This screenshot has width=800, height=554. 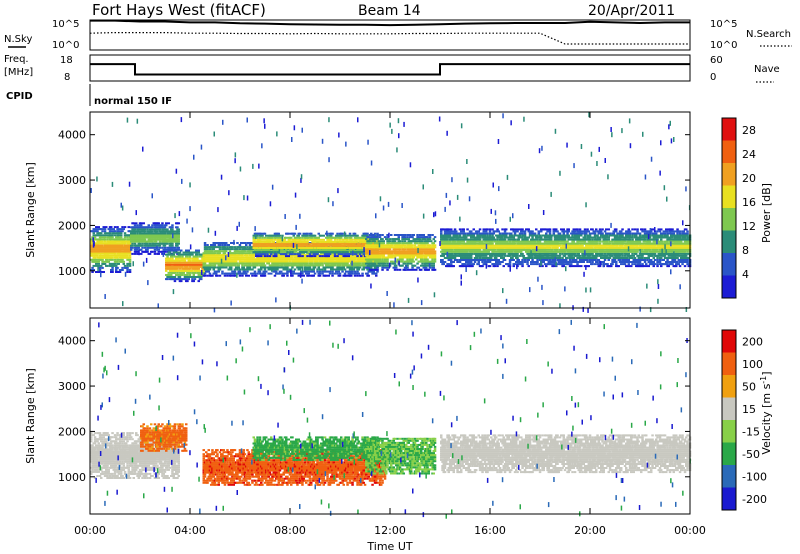 What do you see at coordinates (723, 24) in the screenshot?
I see `noise-right-tick-top: 10^5` at bounding box center [723, 24].